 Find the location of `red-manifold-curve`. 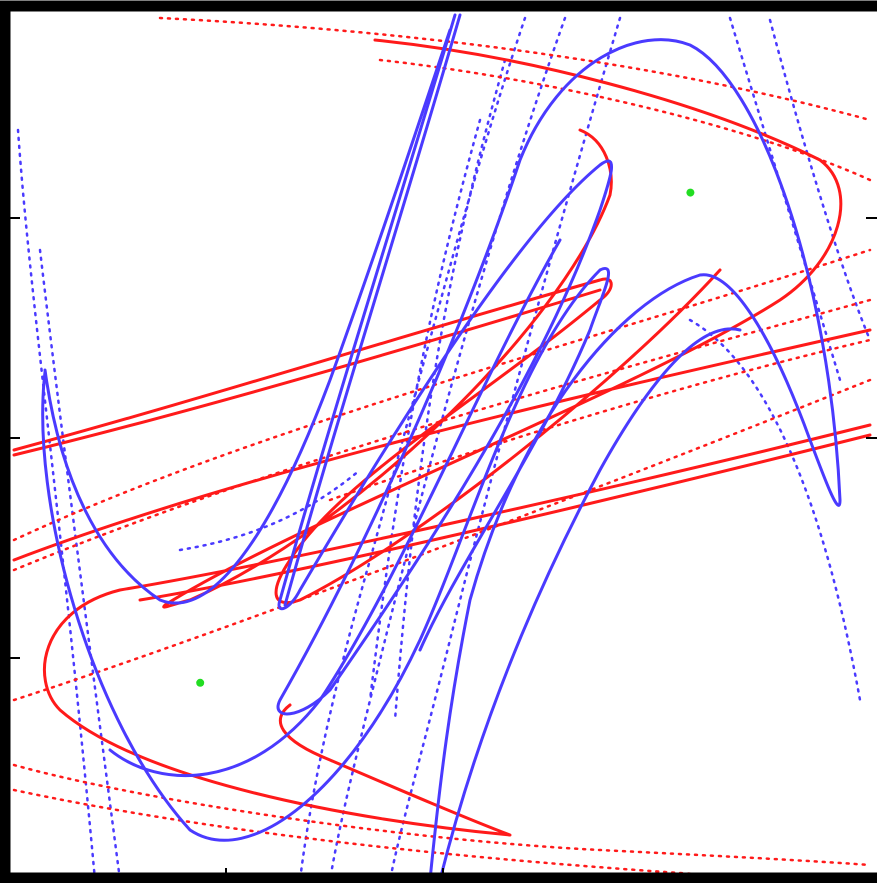

red-manifold-curve is located at coordinates (307, 372).